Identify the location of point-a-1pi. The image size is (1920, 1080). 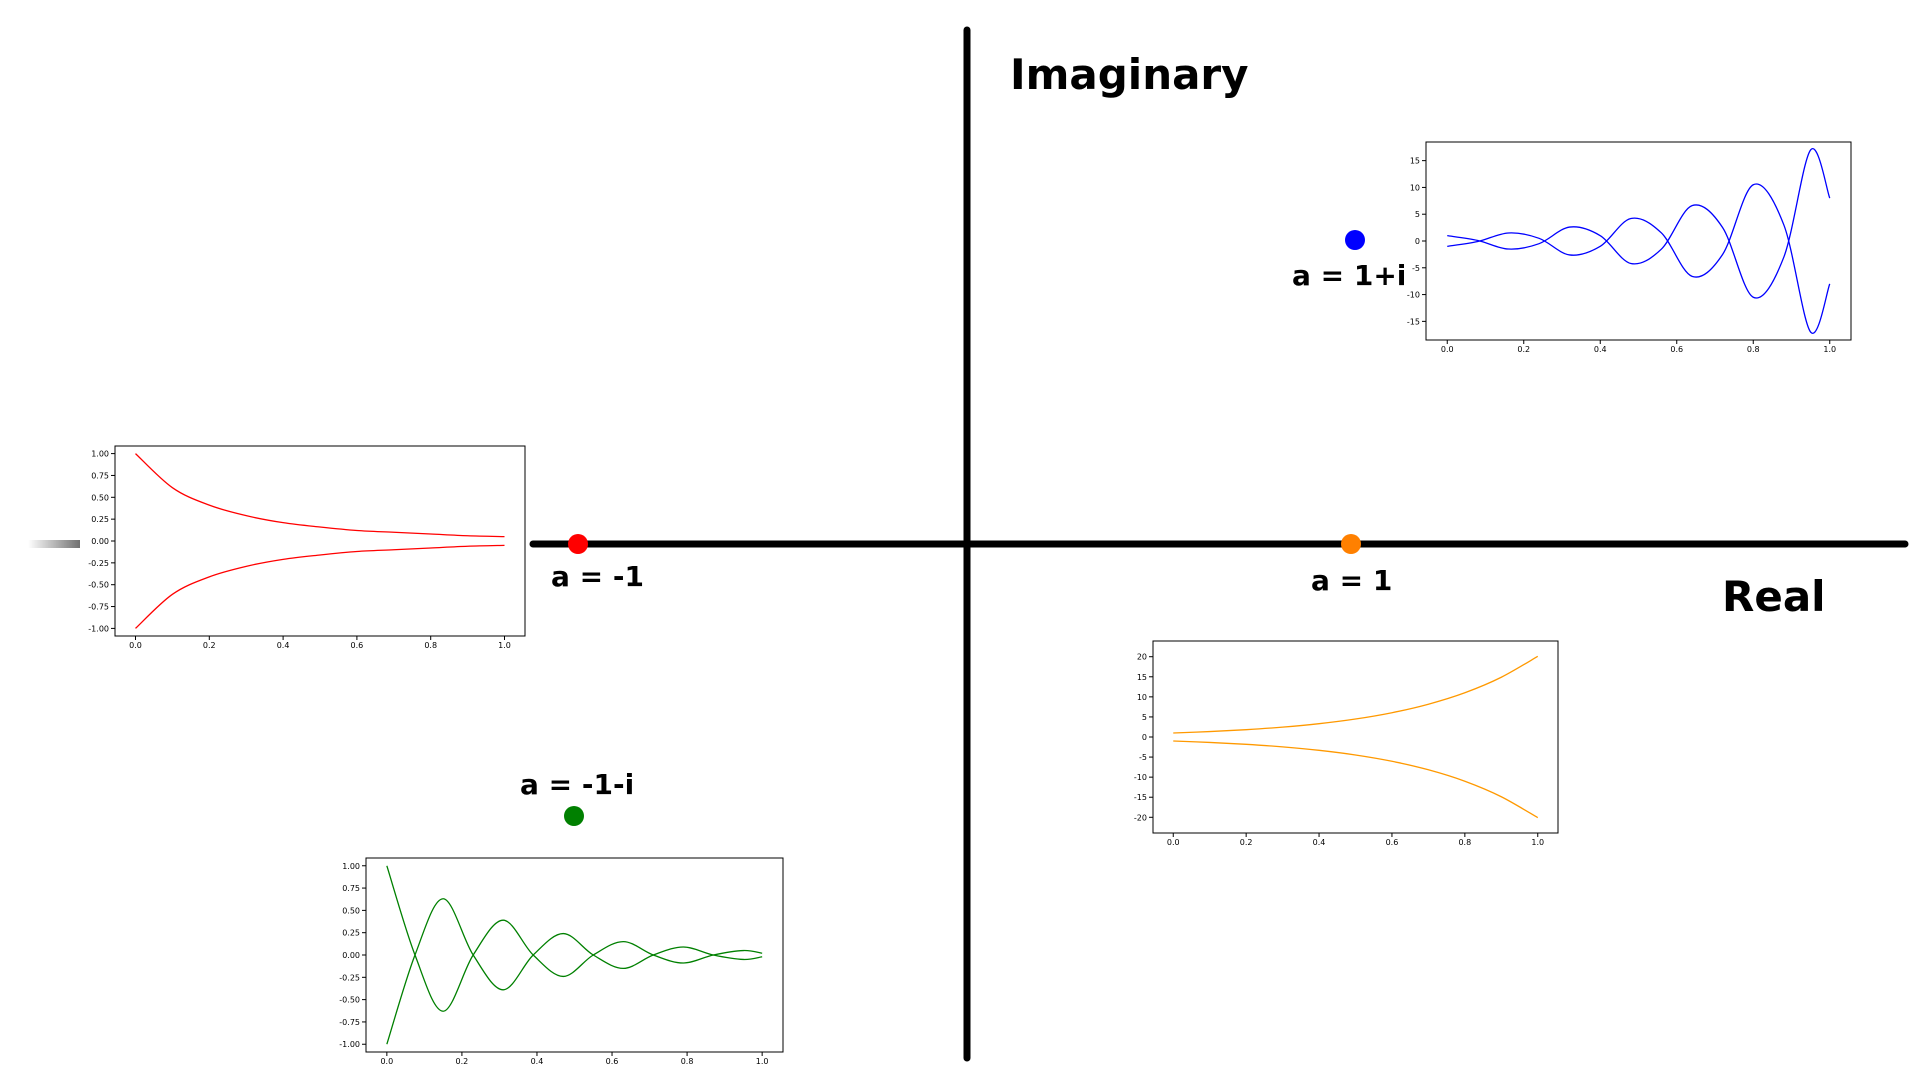
(1355, 240).